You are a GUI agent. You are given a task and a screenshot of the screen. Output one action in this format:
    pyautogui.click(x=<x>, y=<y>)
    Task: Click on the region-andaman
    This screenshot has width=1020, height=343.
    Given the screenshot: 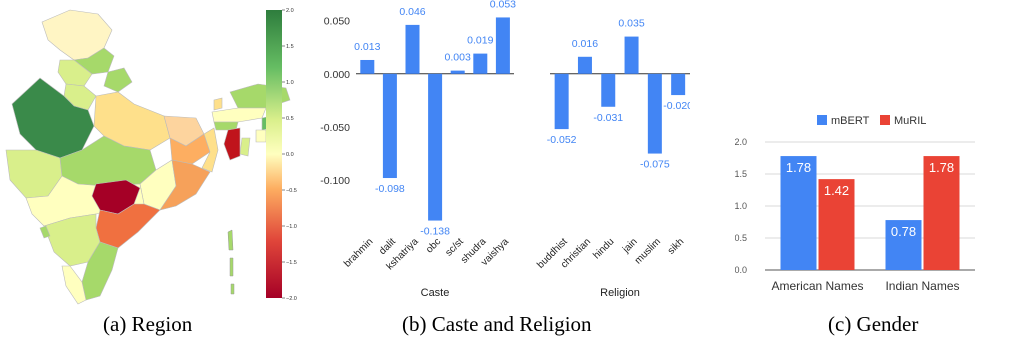 What is the action you would take?
    pyautogui.click(x=231, y=262)
    